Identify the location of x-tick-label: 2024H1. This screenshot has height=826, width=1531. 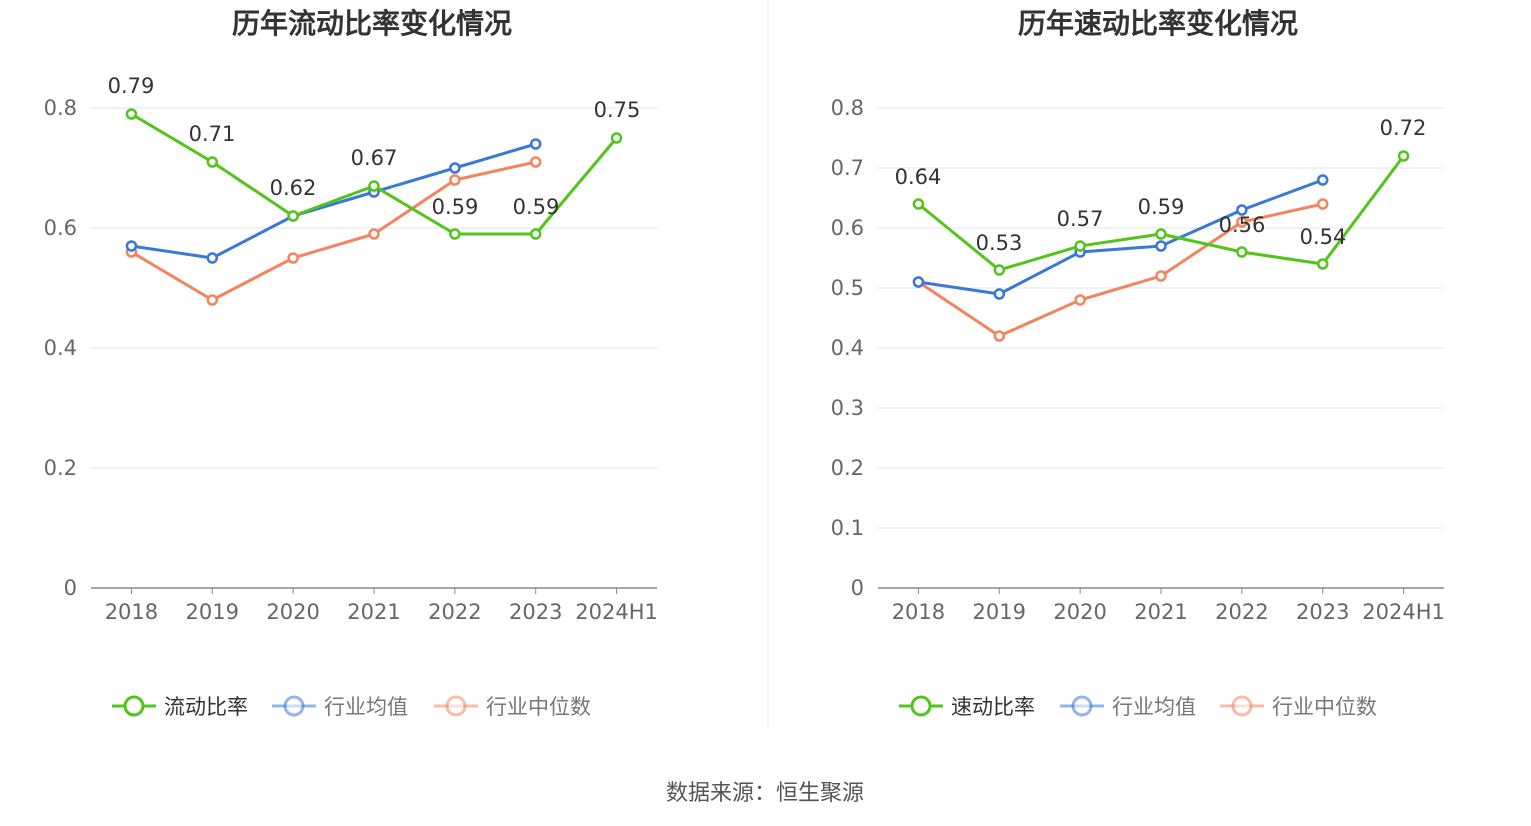
(1403, 612).